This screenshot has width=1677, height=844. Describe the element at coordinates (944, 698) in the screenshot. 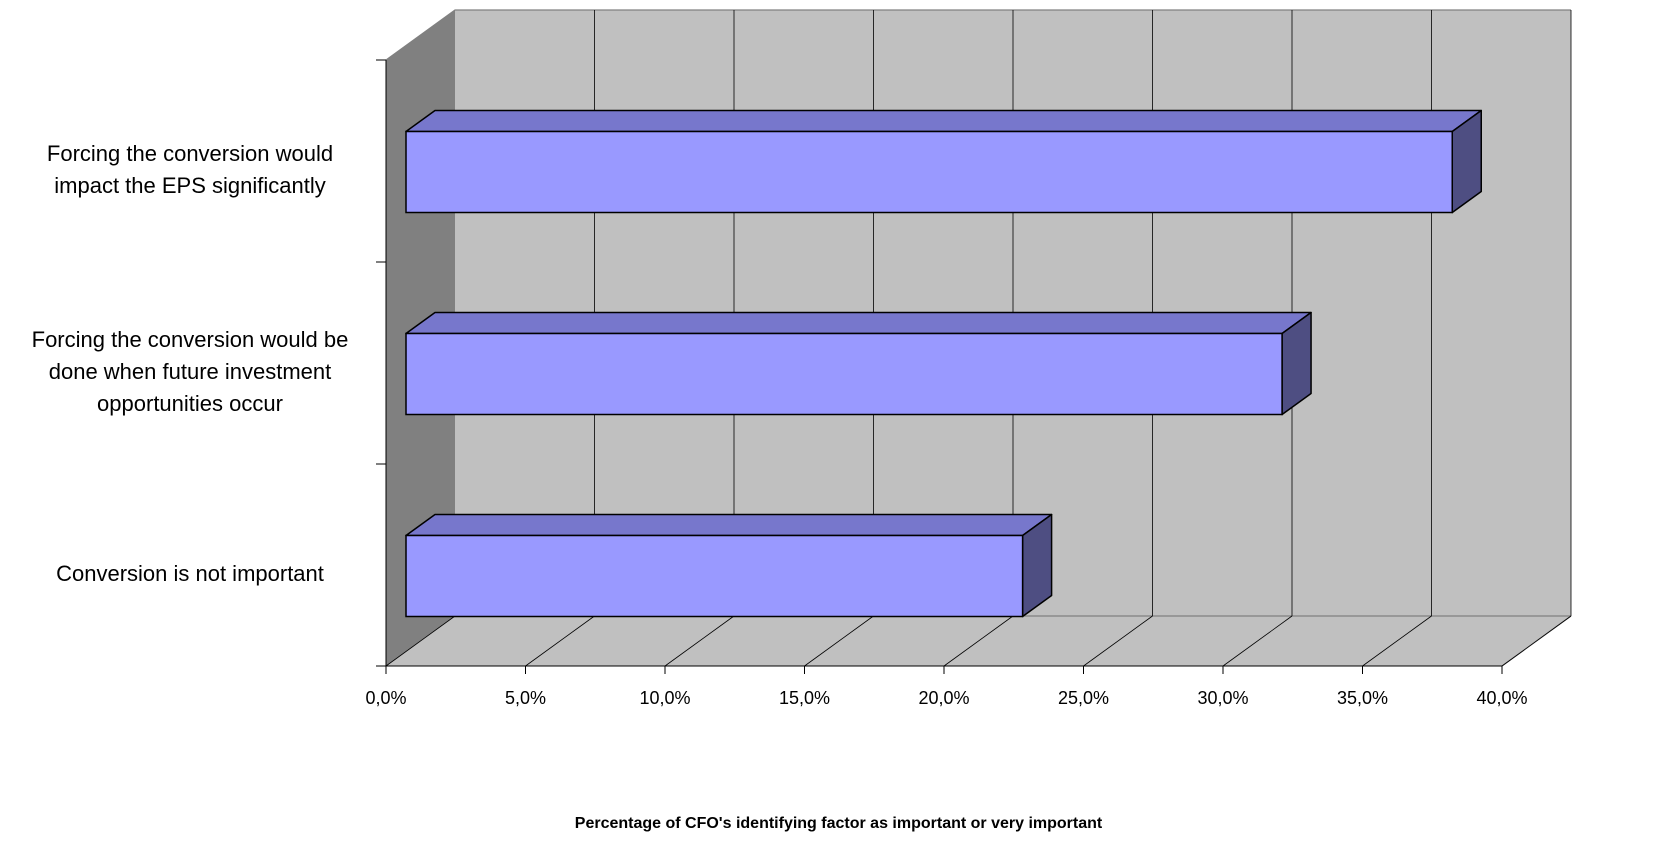

I see `x-tick-label: 20,0%` at that location.